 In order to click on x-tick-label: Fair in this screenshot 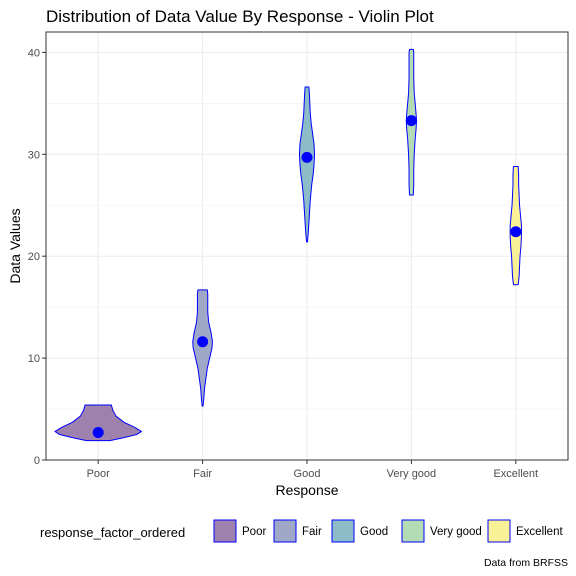, I will do `click(202, 474)`.